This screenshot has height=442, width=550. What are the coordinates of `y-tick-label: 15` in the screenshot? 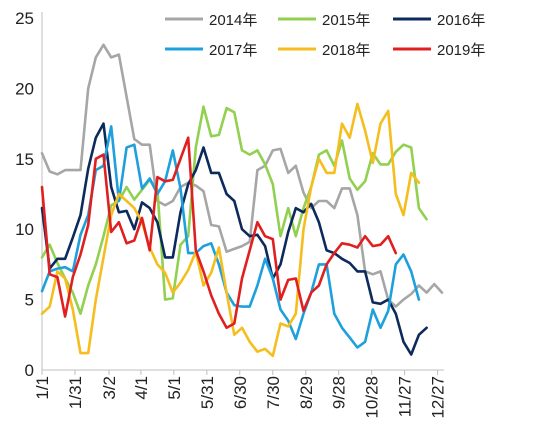 It's located at (24, 159).